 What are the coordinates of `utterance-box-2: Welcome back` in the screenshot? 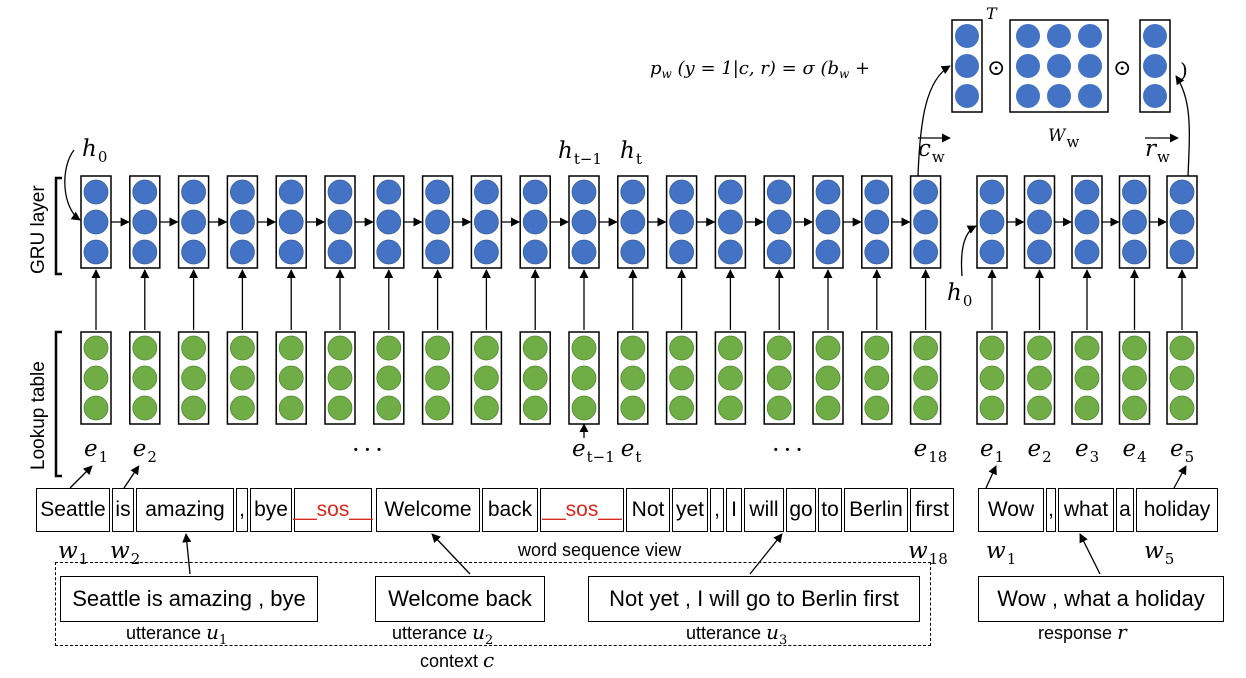 It's located at (460, 599).